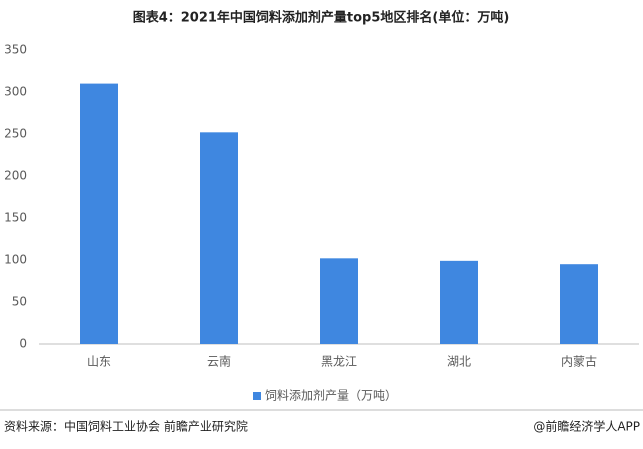  I want to click on legend-label: 饲料添加剂产量（万吨）, so click(331, 395).